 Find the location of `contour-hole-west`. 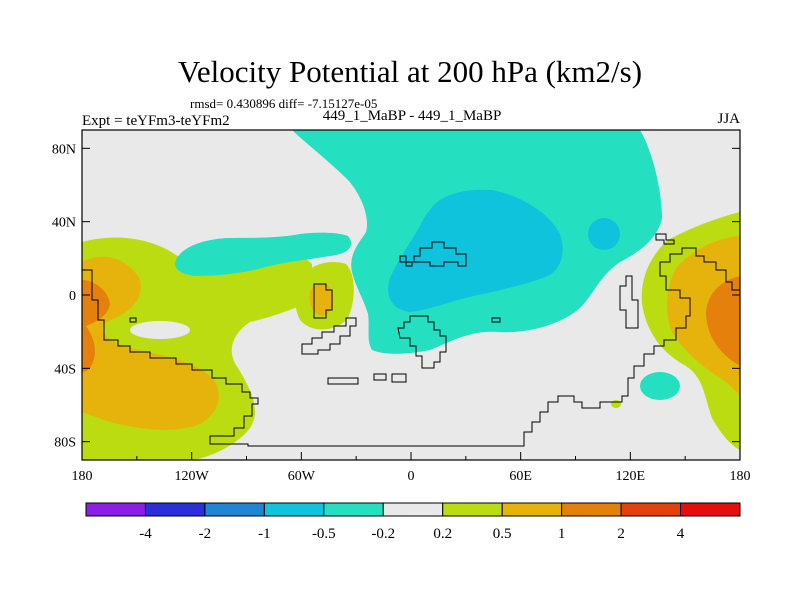

contour-hole-west is located at coordinates (160, 330).